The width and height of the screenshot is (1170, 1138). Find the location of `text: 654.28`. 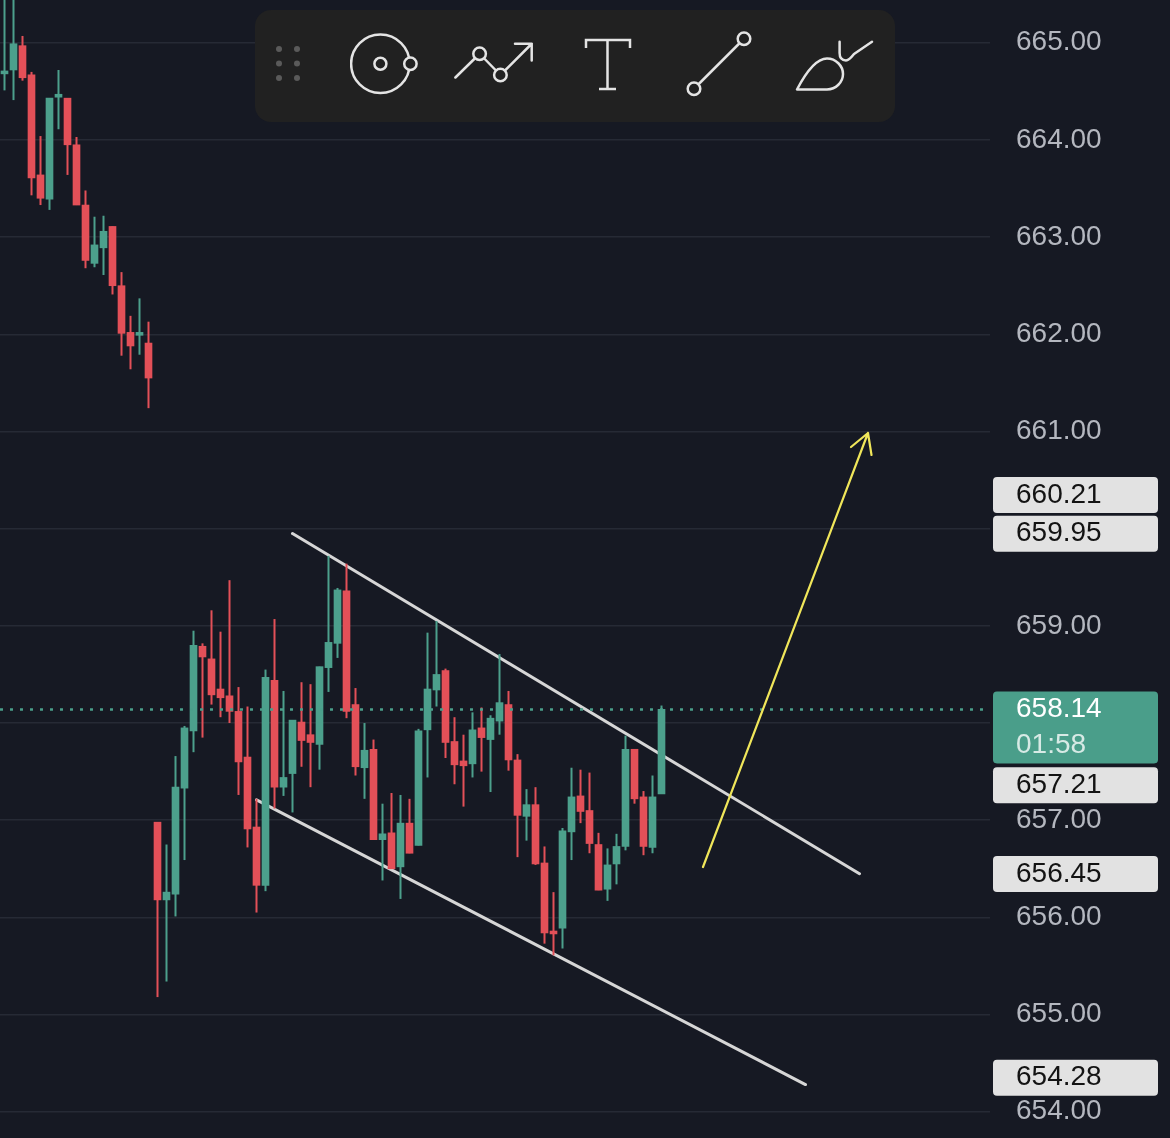

text: 654.28 is located at coordinates (1059, 1076).